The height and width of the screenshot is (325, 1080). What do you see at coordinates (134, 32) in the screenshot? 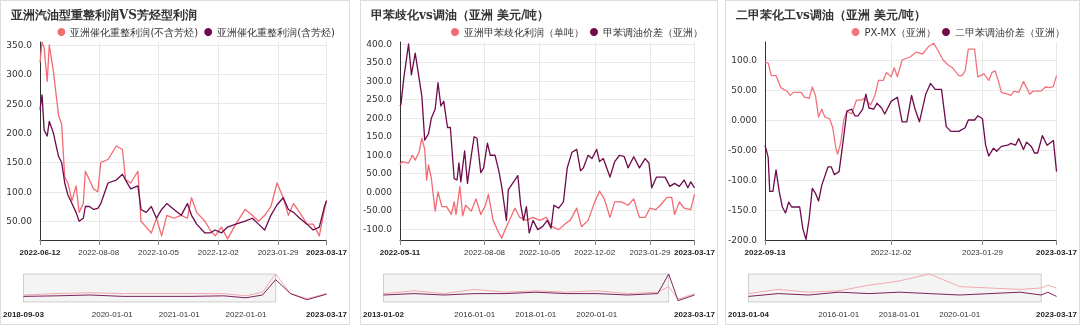
I see `legend-label: 亚洲催化重整利润(不含芳烃)` at bounding box center [134, 32].